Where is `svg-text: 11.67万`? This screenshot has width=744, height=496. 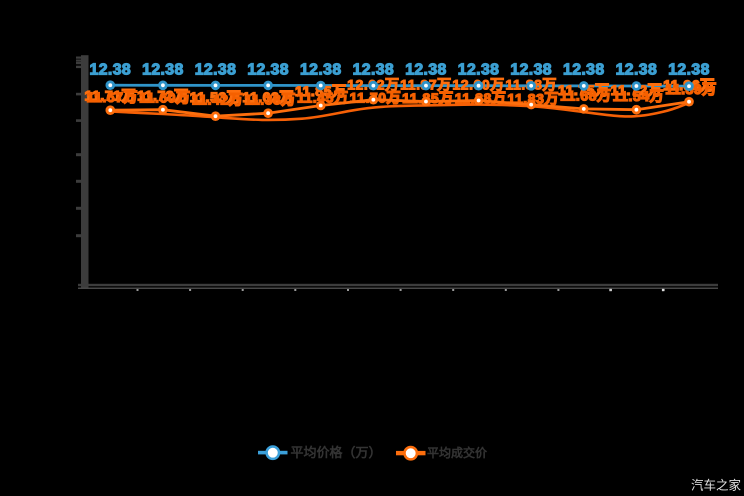
svg-text: 11.67万 is located at coordinates (113, 97).